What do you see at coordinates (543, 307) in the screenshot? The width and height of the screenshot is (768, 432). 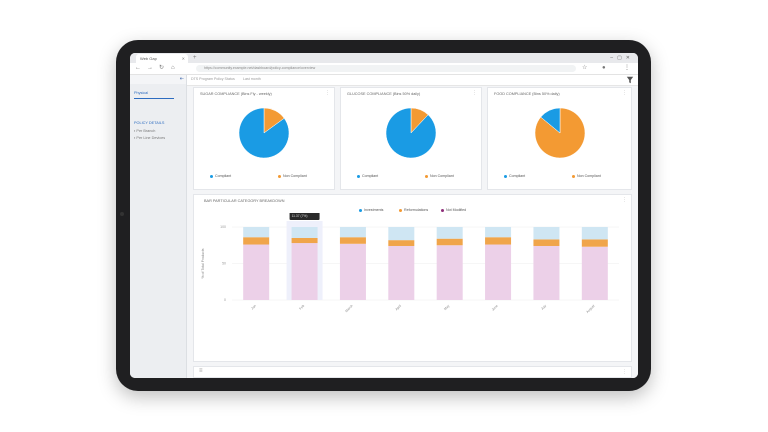 I see `x-tick-label: July` at bounding box center [543, 307].